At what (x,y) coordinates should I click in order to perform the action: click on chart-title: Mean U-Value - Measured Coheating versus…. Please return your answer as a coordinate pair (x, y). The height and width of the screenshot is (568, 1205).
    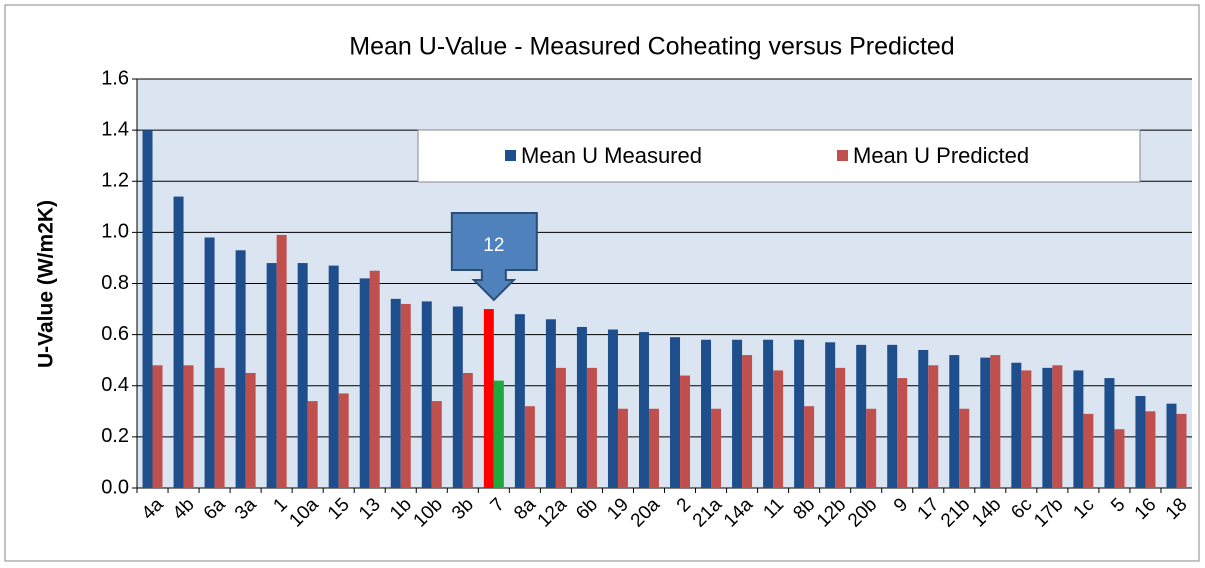
    Looking at the image, I should click on (651, 47).